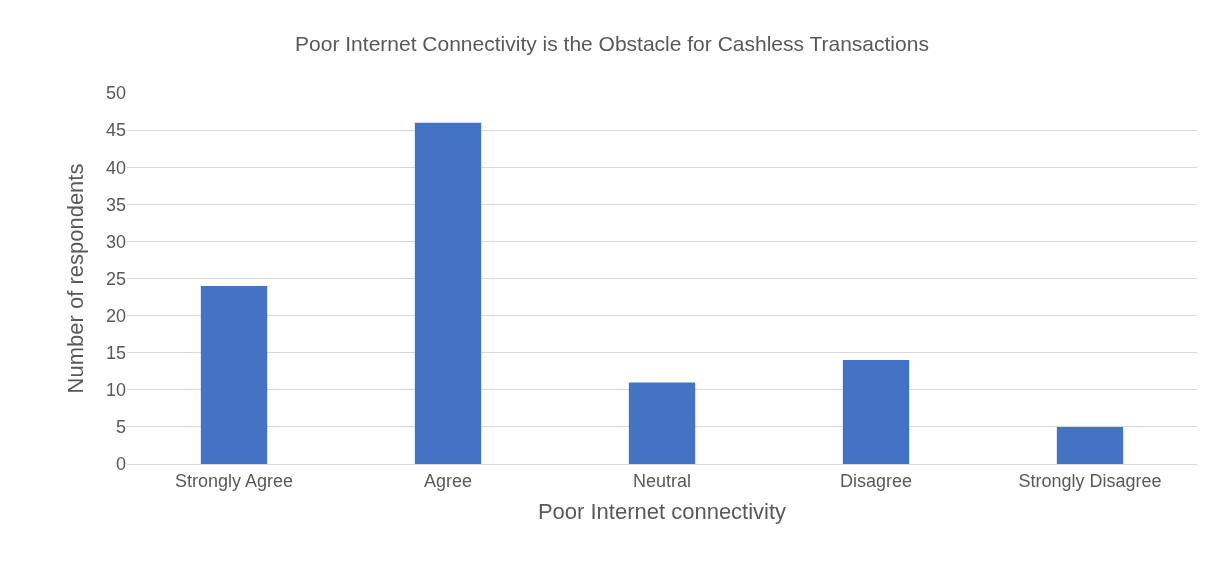  What do you see at coordinates (115, 130) in the screenshot?
I see `y-tick-label: 45` at bounding box center [115, 130].